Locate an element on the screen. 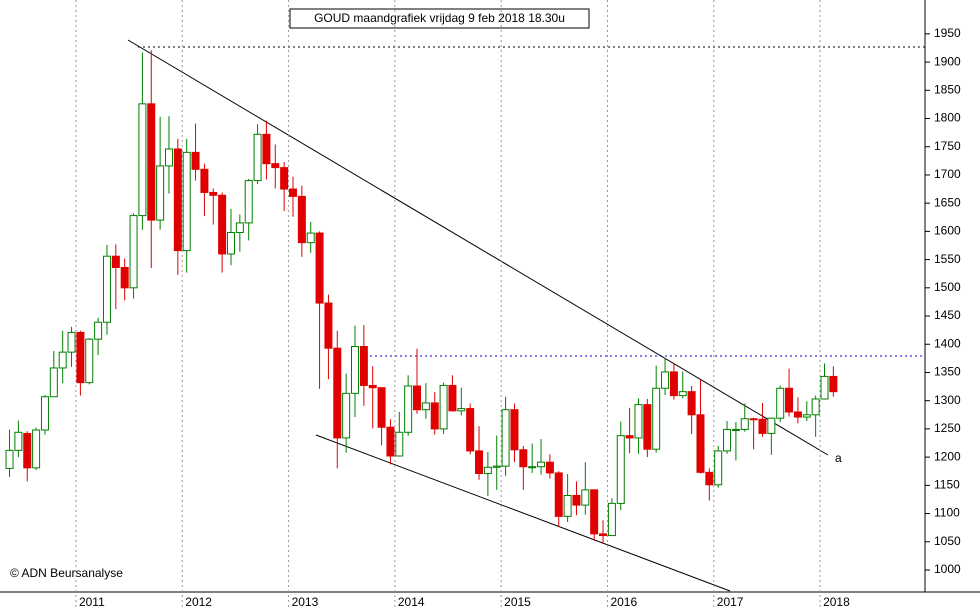 Image resolution: width=980 pixels, height=610 pixels. x-tick-label: 2017 is located at coordinates (730, 602).